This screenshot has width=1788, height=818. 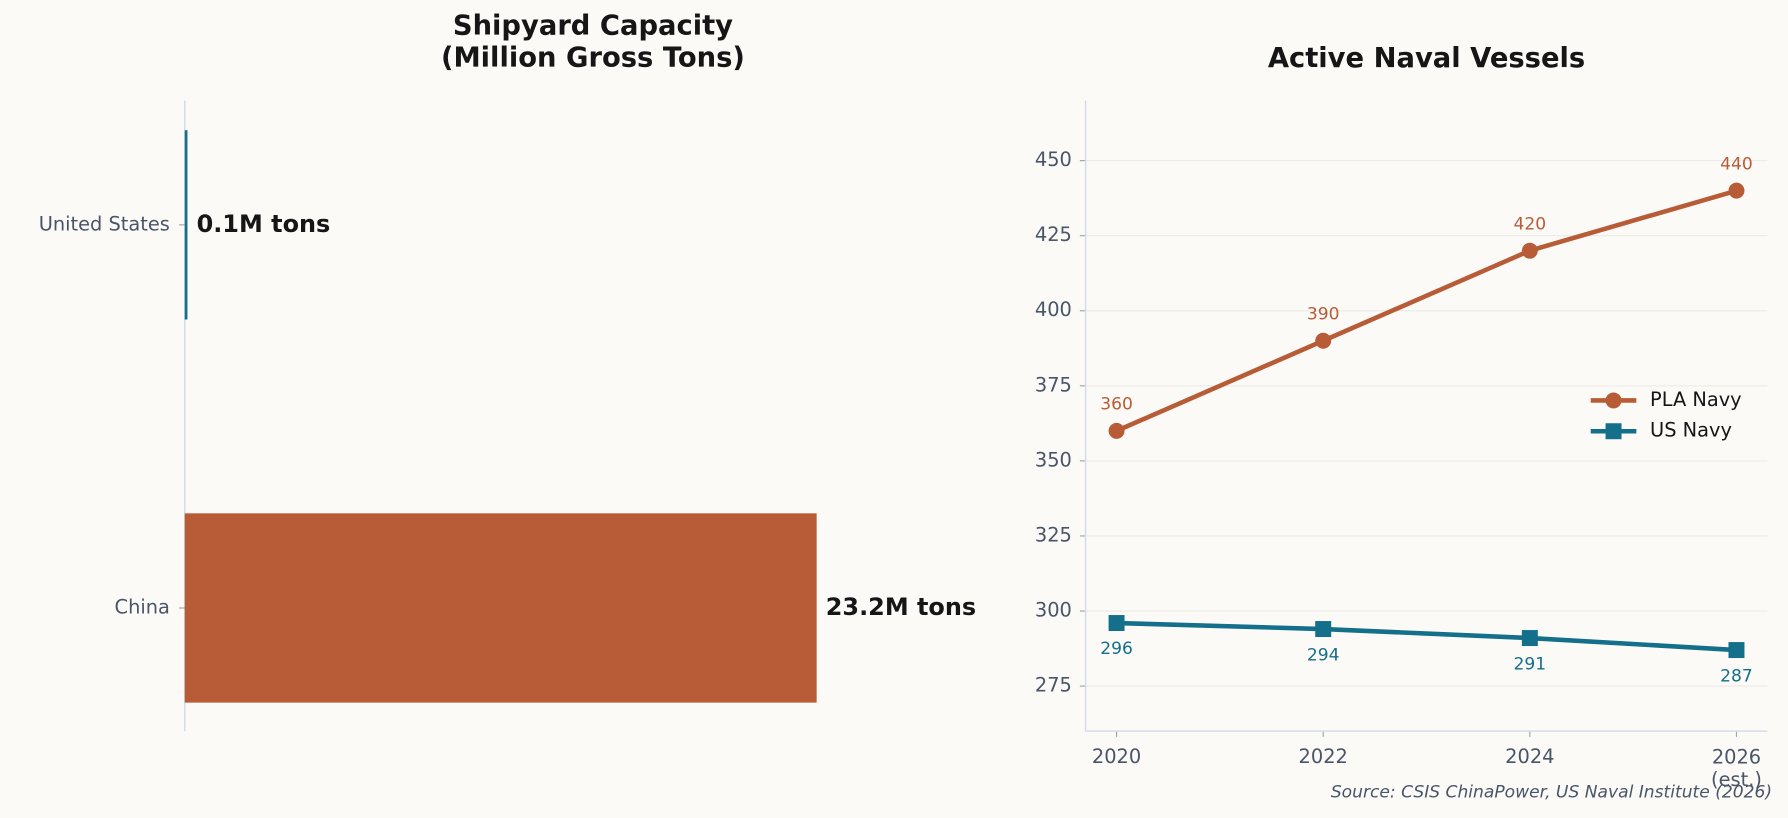 What do you see at coordinates (1053, 610) in the screenshot?
I see `y-tick-label: 300` at bounding box center [1053, 610].